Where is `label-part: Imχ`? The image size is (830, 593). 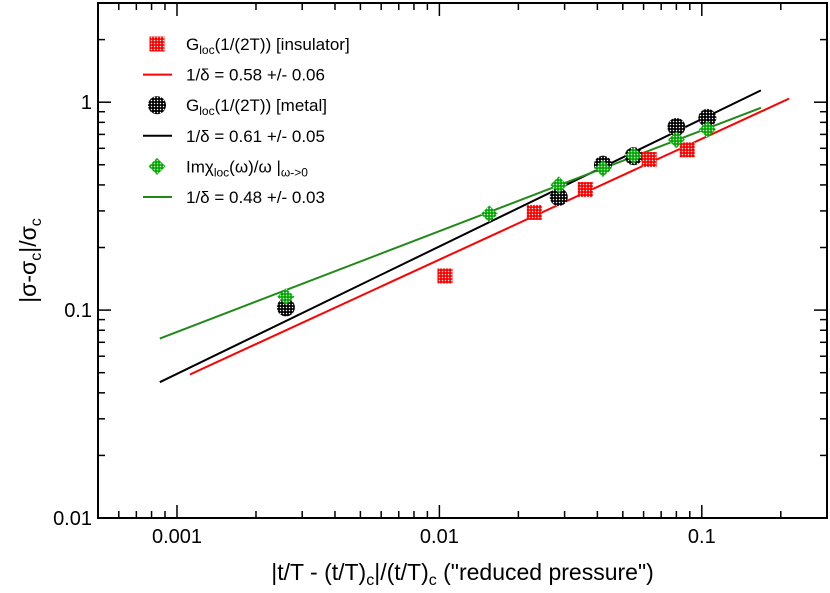 label-part: Imχ is located at coordinates (200, 166).